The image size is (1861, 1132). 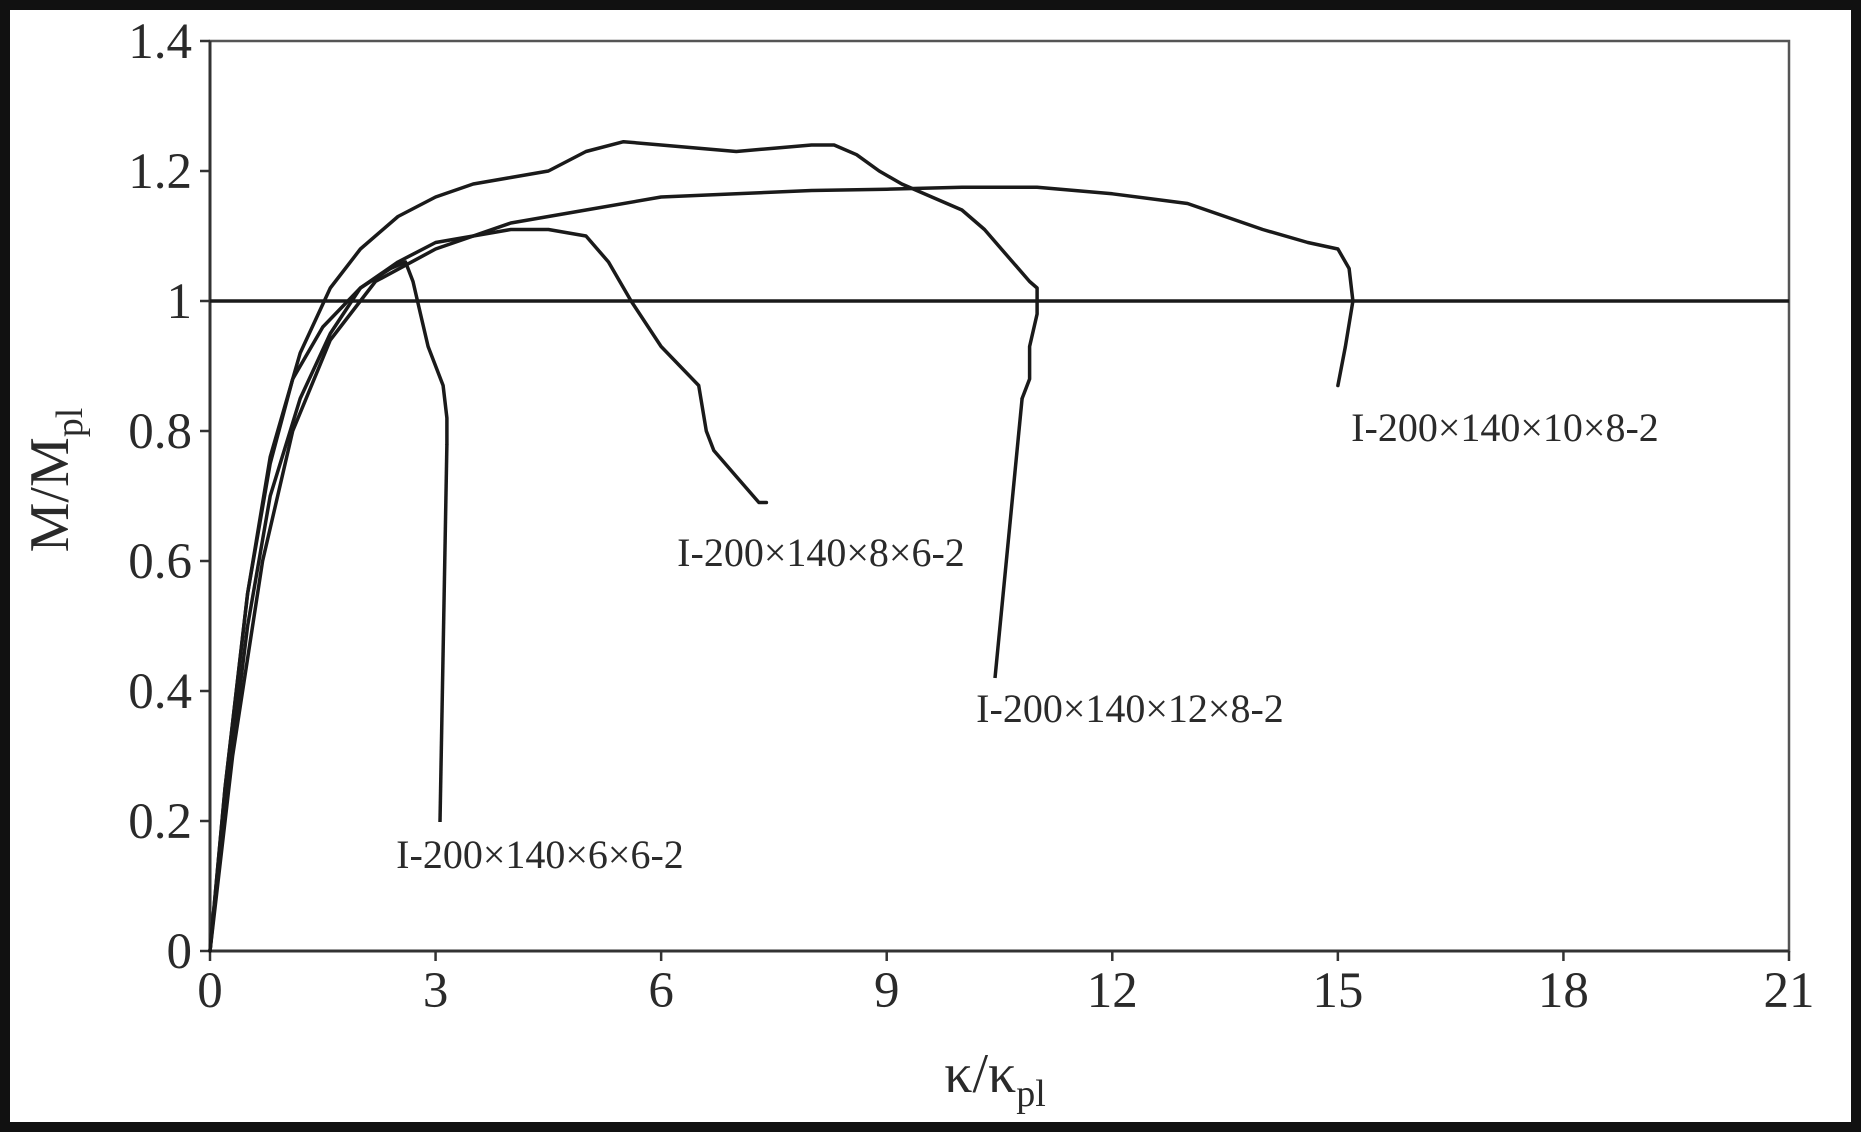 What do you see at coordinates (1563, 991) in the screenshot?
I see `x-tick-label: 18` at bounding box center [1563, 991].